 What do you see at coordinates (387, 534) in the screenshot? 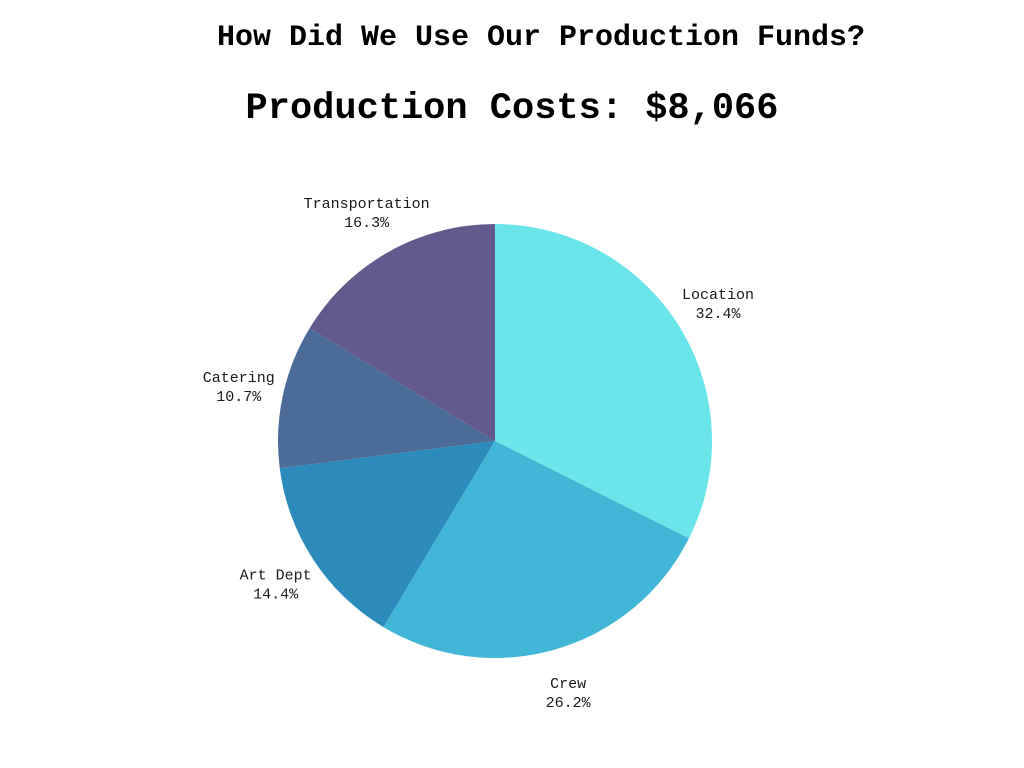
I see `pie-slice-art-dept` at bounding box center [387, 534].